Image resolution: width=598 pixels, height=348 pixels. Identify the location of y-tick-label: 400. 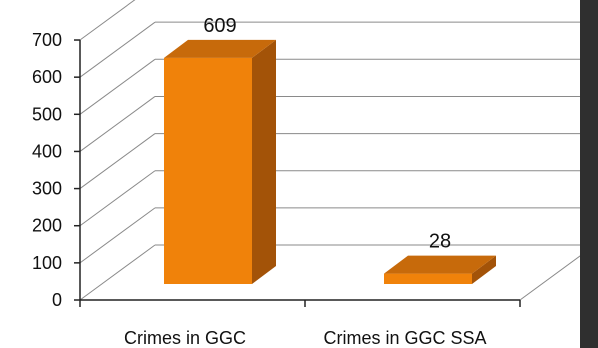
(47, 151).